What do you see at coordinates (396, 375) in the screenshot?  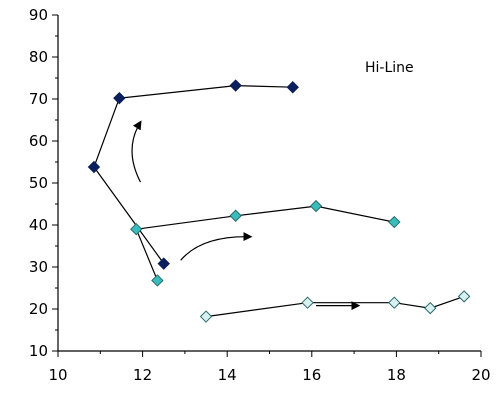 I see `x-tick-label: 18` at bounding box center [396, 375].